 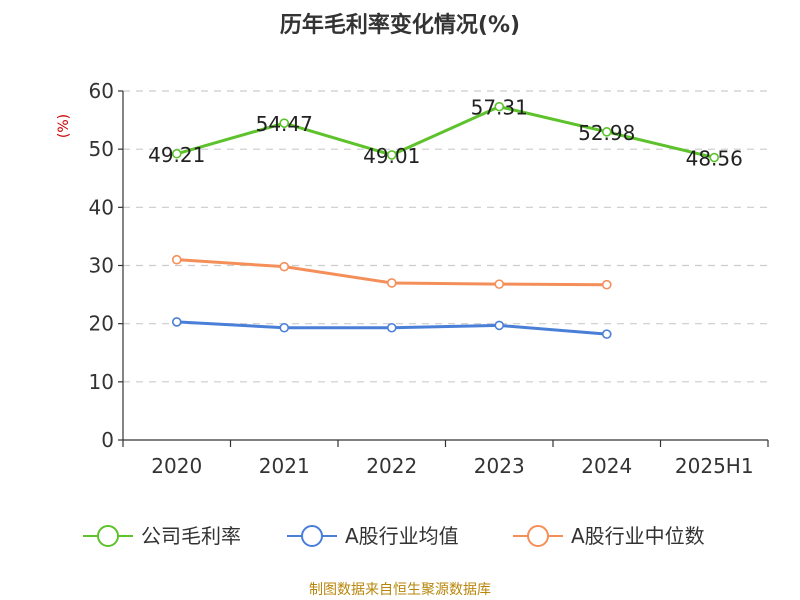 What do you see at coordinates (101, 266) in the screenshot?
I see `y-tick-label: 30` at bounding box center [101, 266].